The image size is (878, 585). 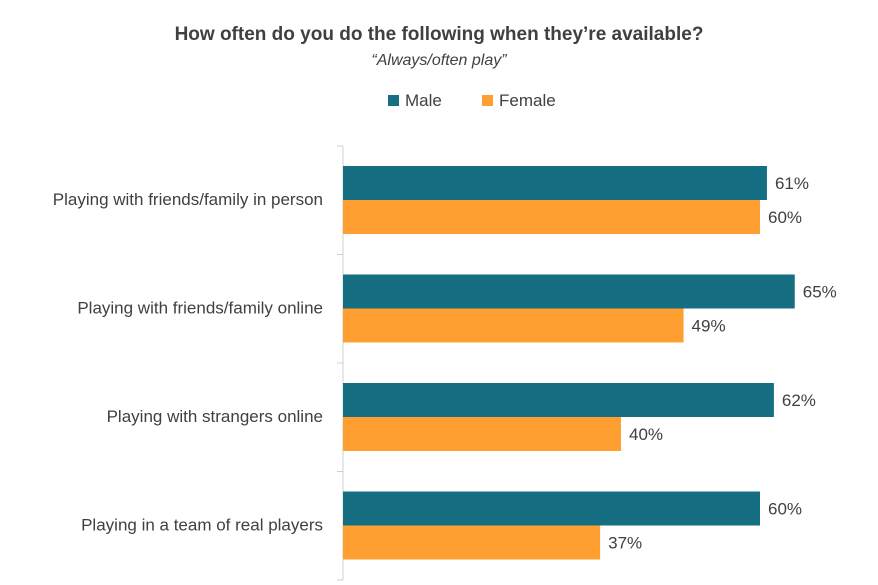 I want to click on category-label: Playing in a team of real players, so click(x=202, y=525).